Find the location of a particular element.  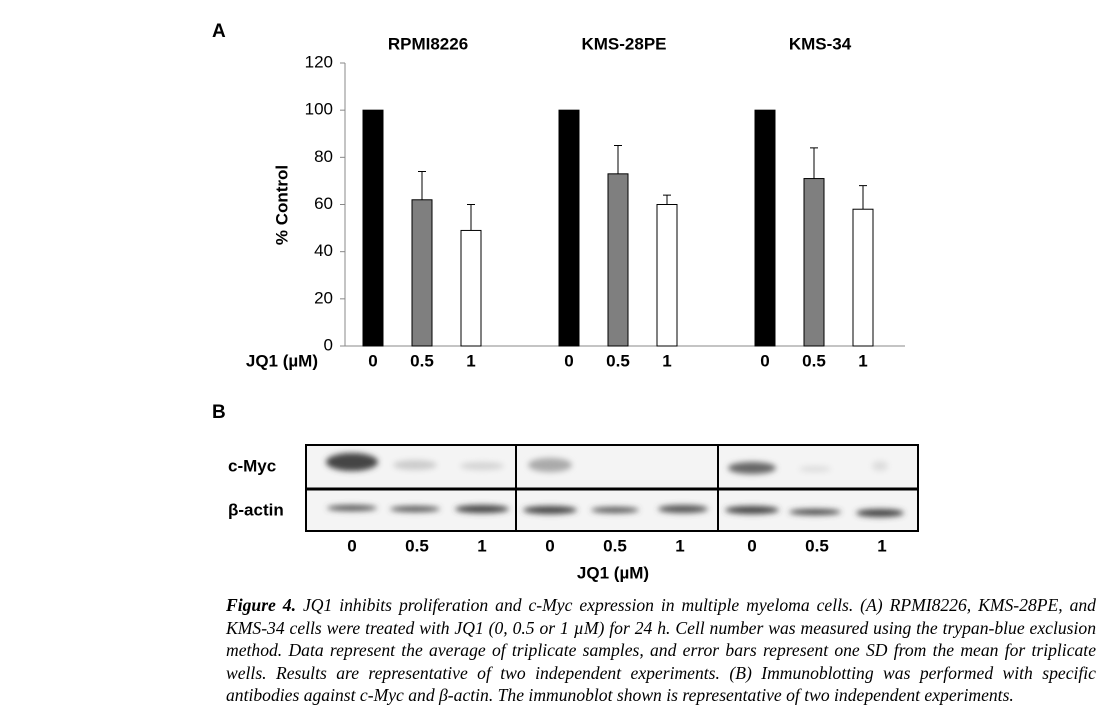

y-axis-label: % Control is located at coordinates (281, 205).